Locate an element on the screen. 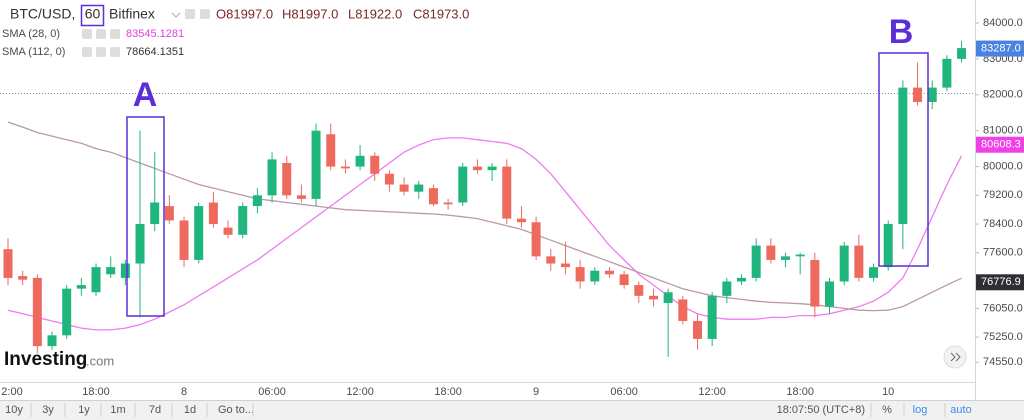 Image resolution: width=1024 pixels, height=420 pixels. range-button: 10y is located at coordinates (14, 410).